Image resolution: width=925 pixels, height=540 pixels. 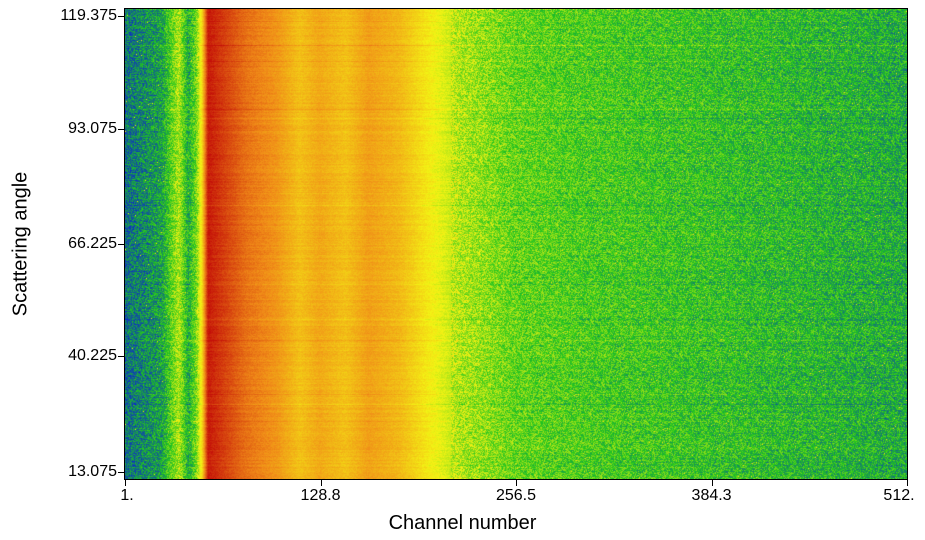 I want to click on y-axis-label: Scattering angle, so click(x=20, y=244).